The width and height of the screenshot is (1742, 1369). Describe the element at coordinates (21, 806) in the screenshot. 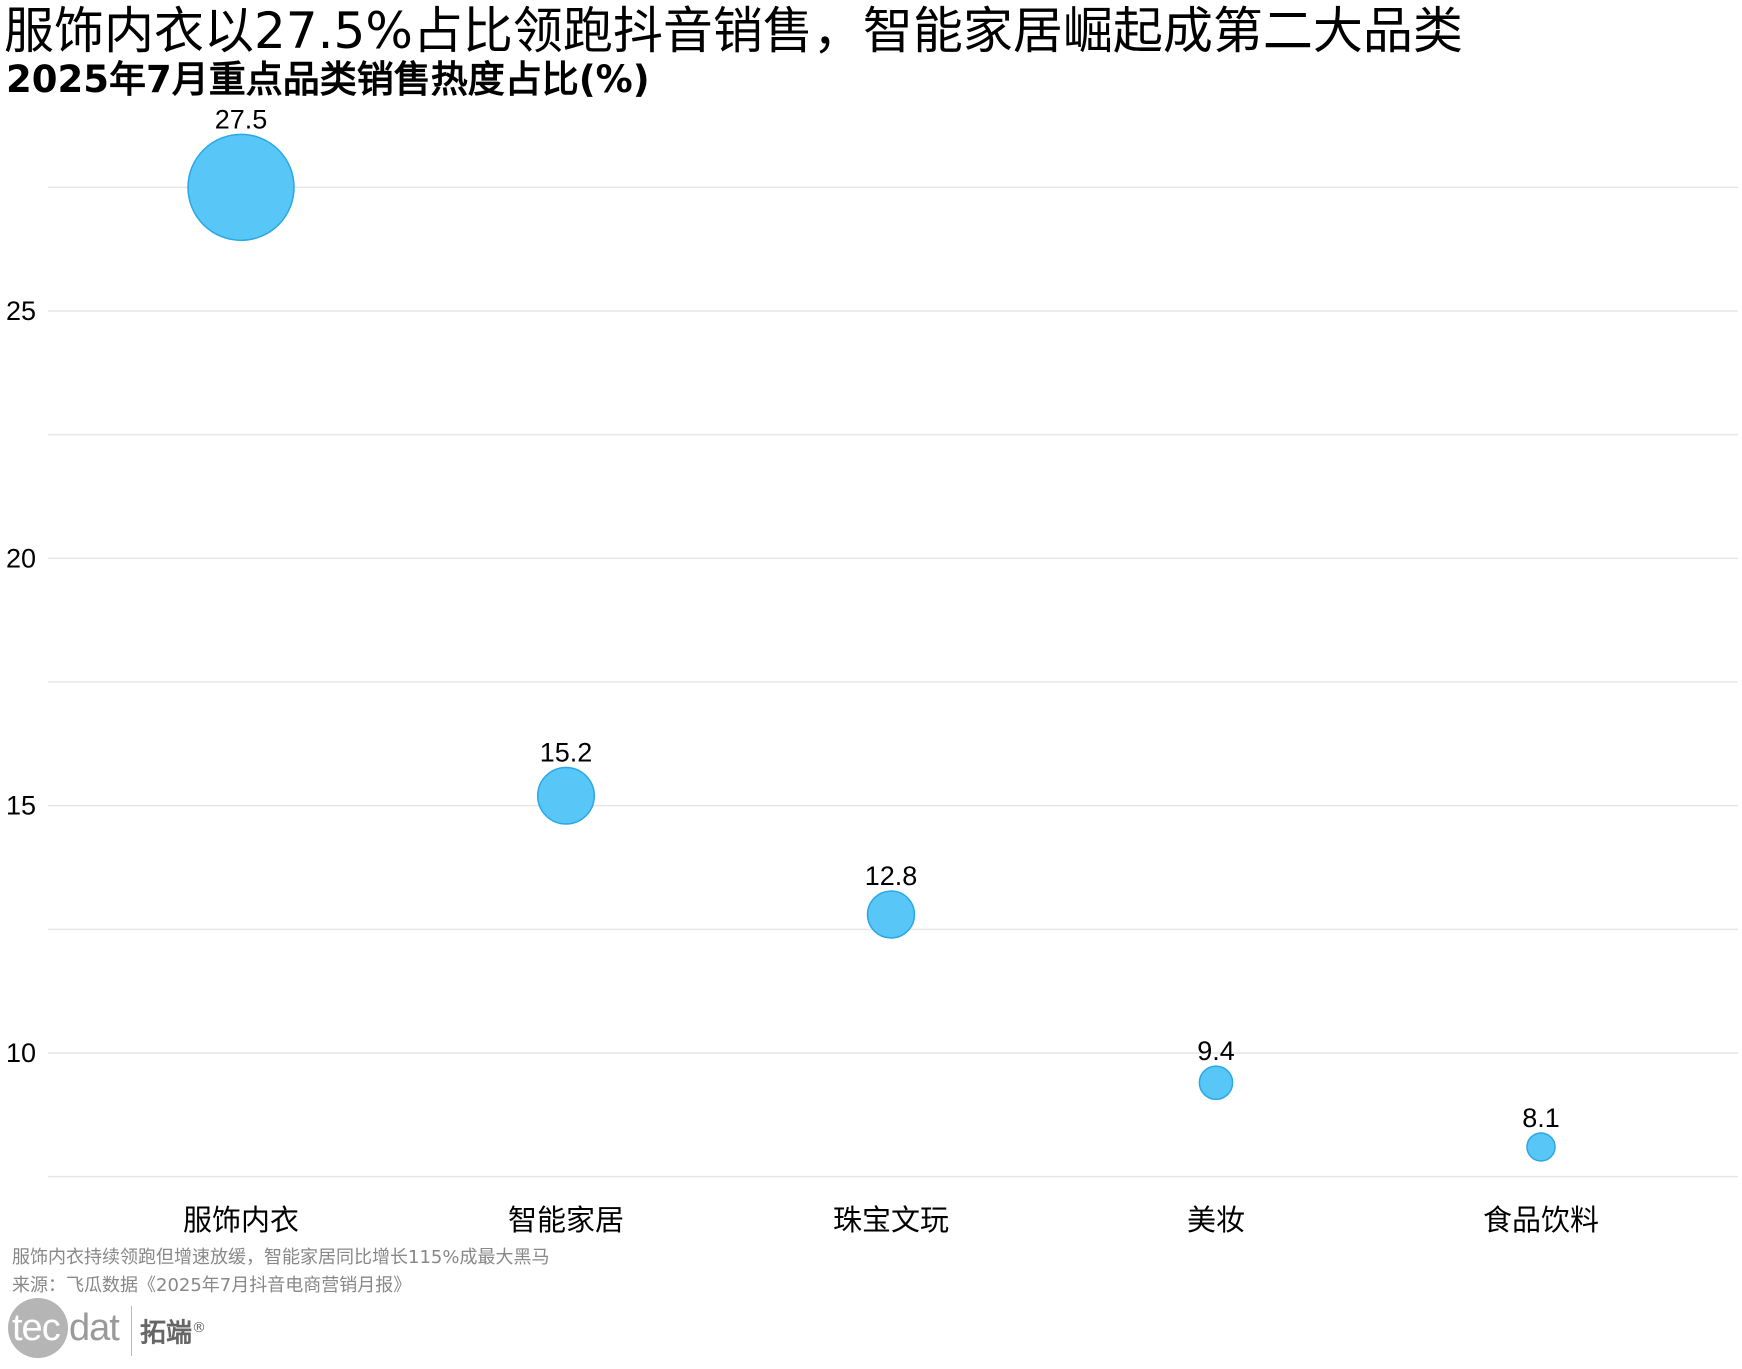

I see `y-tick-label: 15` at that location.